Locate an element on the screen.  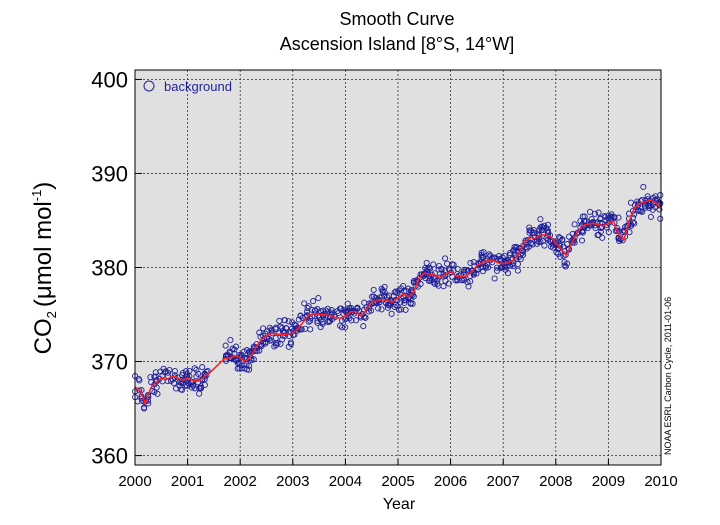
y-axis-ticks: 360 370 380 390 400 is located at coordinates (116, 268).